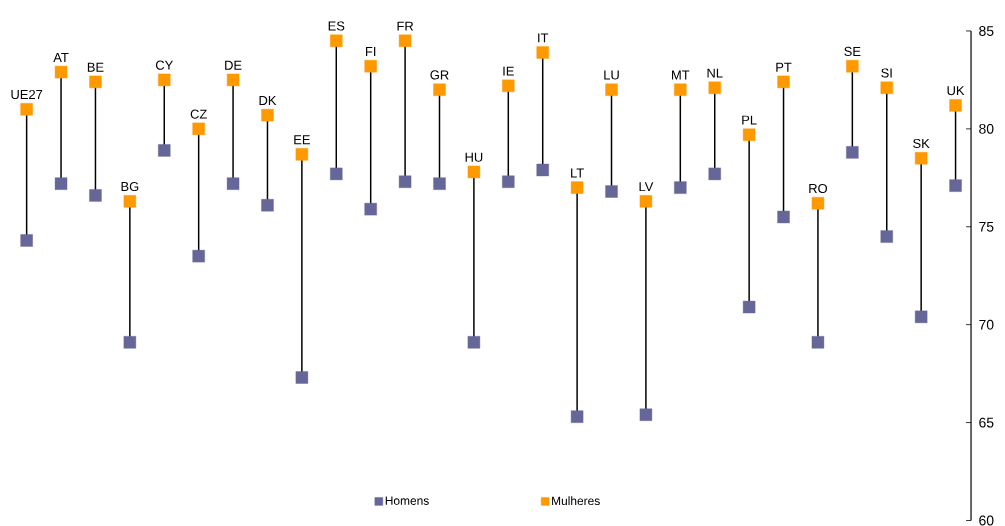 The image size is (1005, 526). What do you see at coordinates (611, 75) in the screenshot?
I see `x-tick-label: LU` at bounding box center [611, 75].